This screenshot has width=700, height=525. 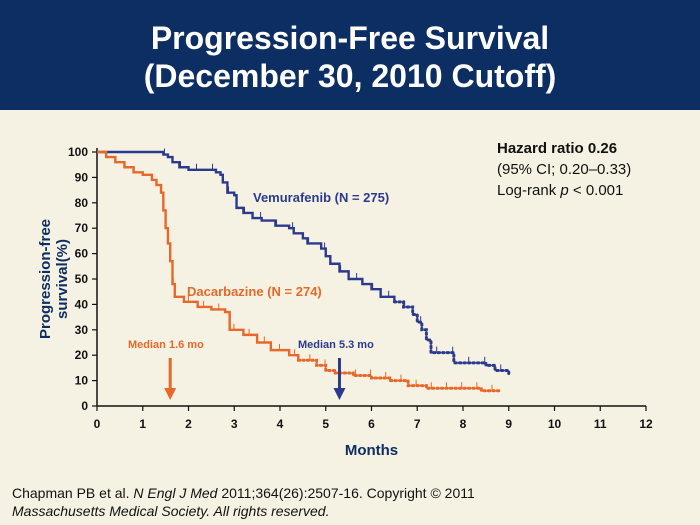 What do you see at coordinates (175, 493) in the screenshot?
I see `citation-journal: N Engl J Med` at bounding box center [175, 493].